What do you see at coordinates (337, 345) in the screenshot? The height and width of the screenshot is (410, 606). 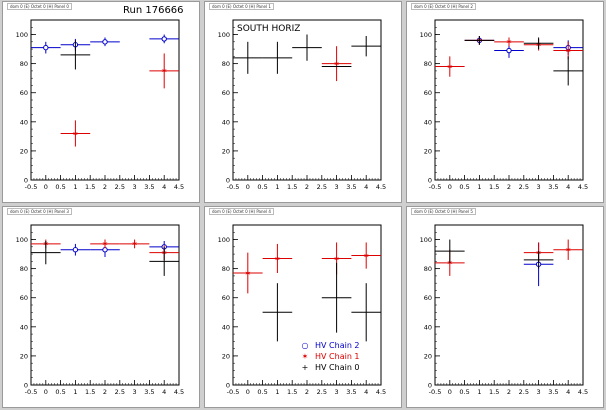 I see `legend-label: HV Chain 2` at bounding box center [337, 345].